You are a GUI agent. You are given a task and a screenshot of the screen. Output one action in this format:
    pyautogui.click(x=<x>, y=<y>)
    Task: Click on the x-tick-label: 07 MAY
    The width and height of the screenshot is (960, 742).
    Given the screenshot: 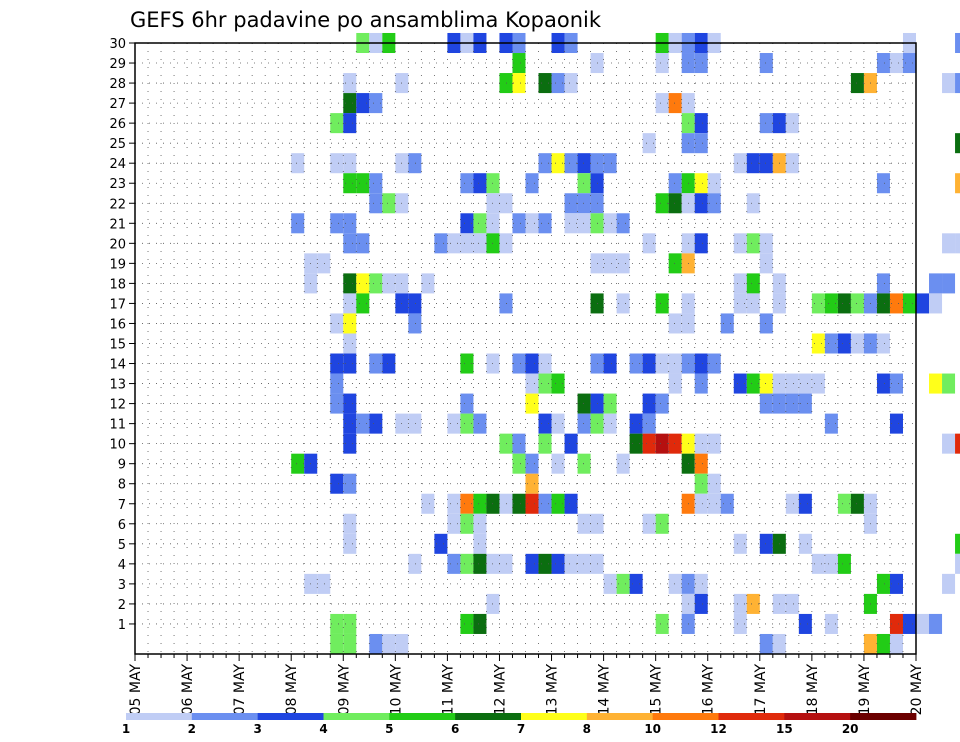 What is the action you would take?
    pyautogui.click(x=240, y=690)
    